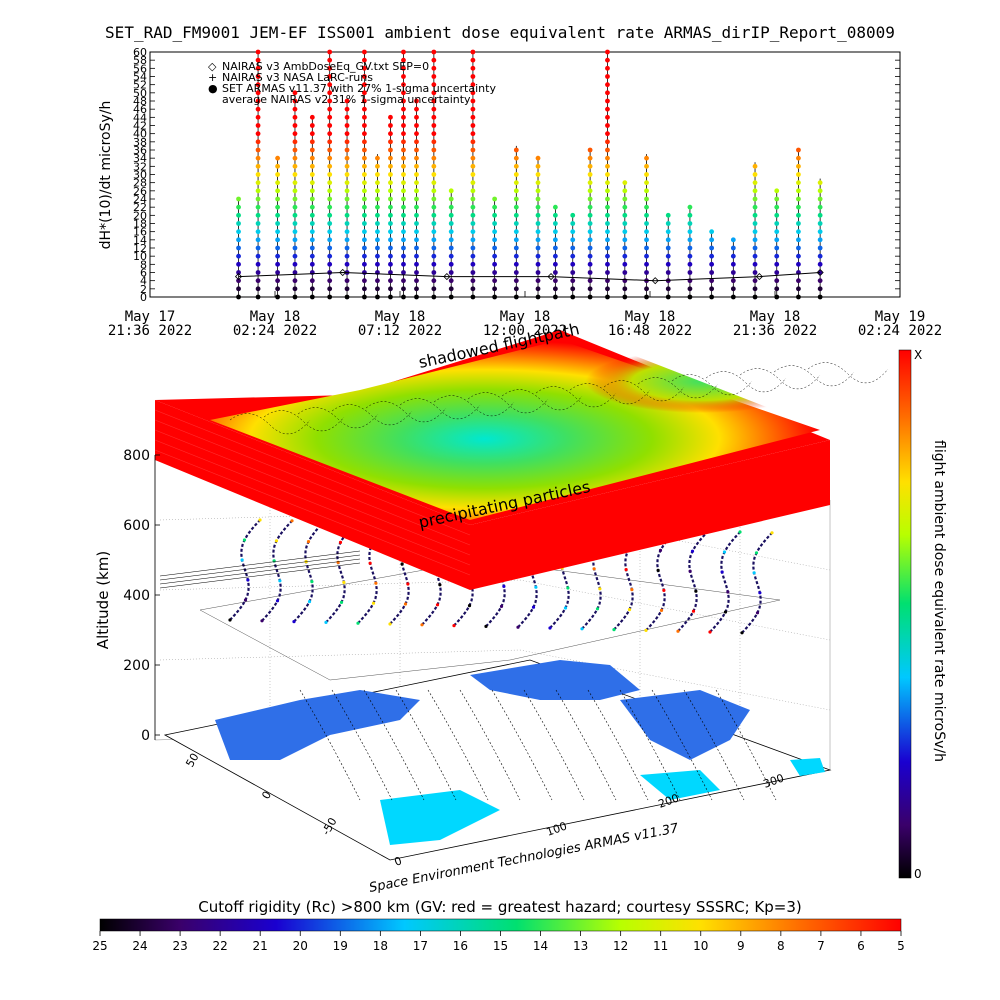 The width and height of the screenshot is (1000, 1000). Describe the element at coordinates (145, 736) in the screenshot. I see `z-tick-label: 0` at that location.